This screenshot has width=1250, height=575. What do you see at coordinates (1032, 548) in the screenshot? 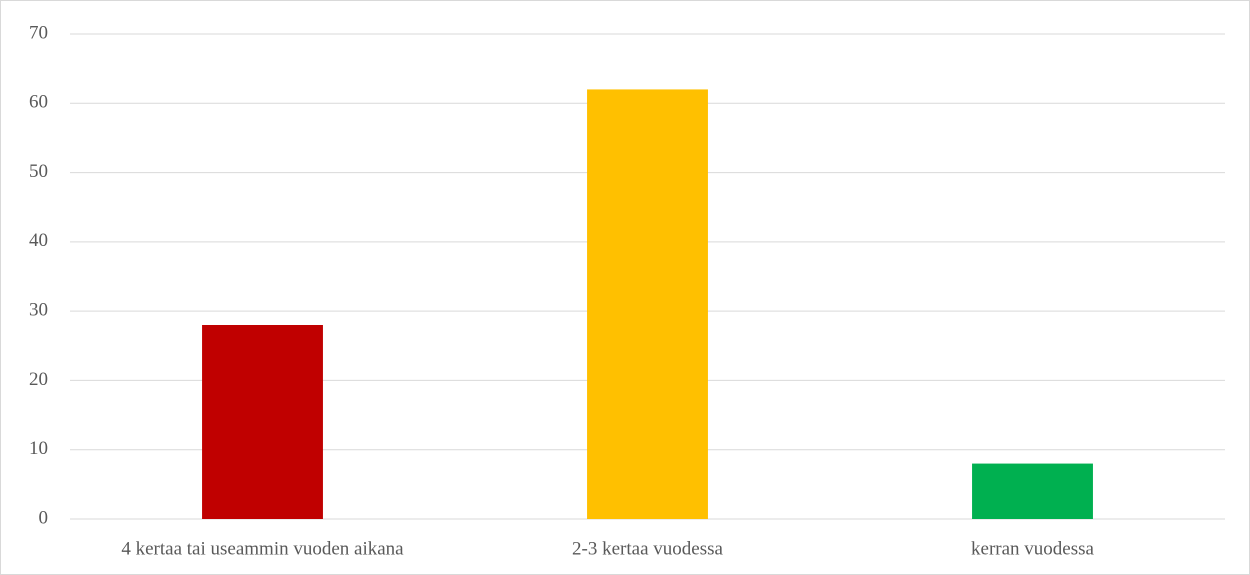
I see `x-tick-label: kerran vuodessa` at bounding box center [1032, 548].